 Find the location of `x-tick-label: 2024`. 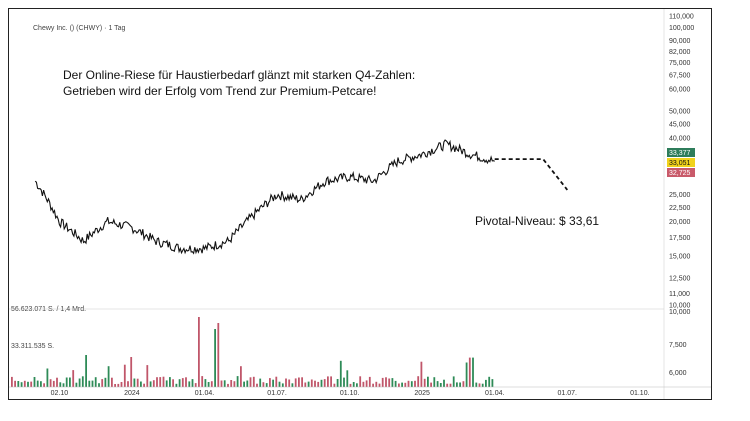

x-tick-label: 2024 is located at coordinates (132, 393).